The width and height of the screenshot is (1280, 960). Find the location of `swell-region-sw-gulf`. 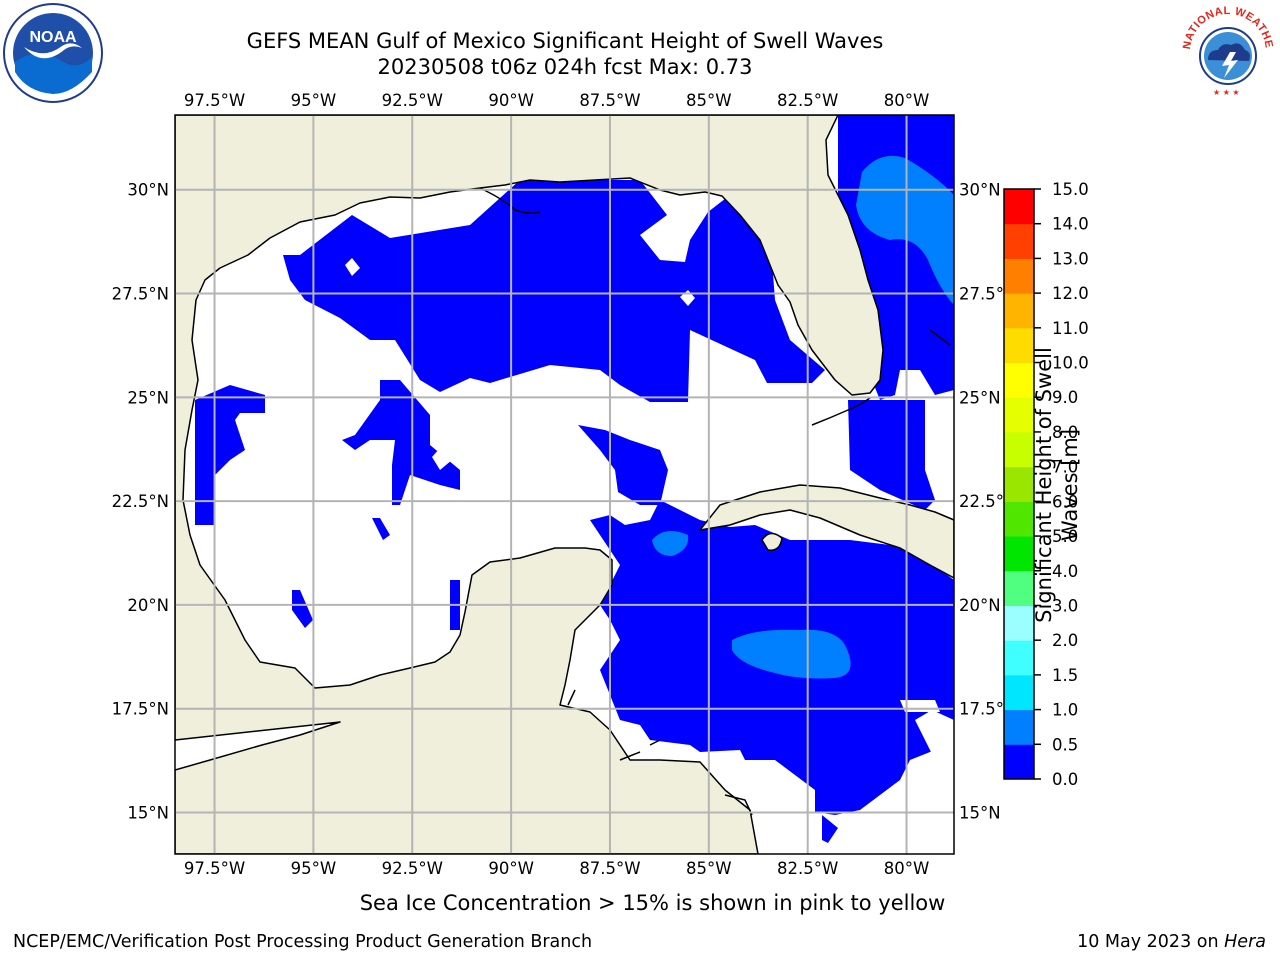

swell-region-sw-gulf is located at coordinates (302, 609).